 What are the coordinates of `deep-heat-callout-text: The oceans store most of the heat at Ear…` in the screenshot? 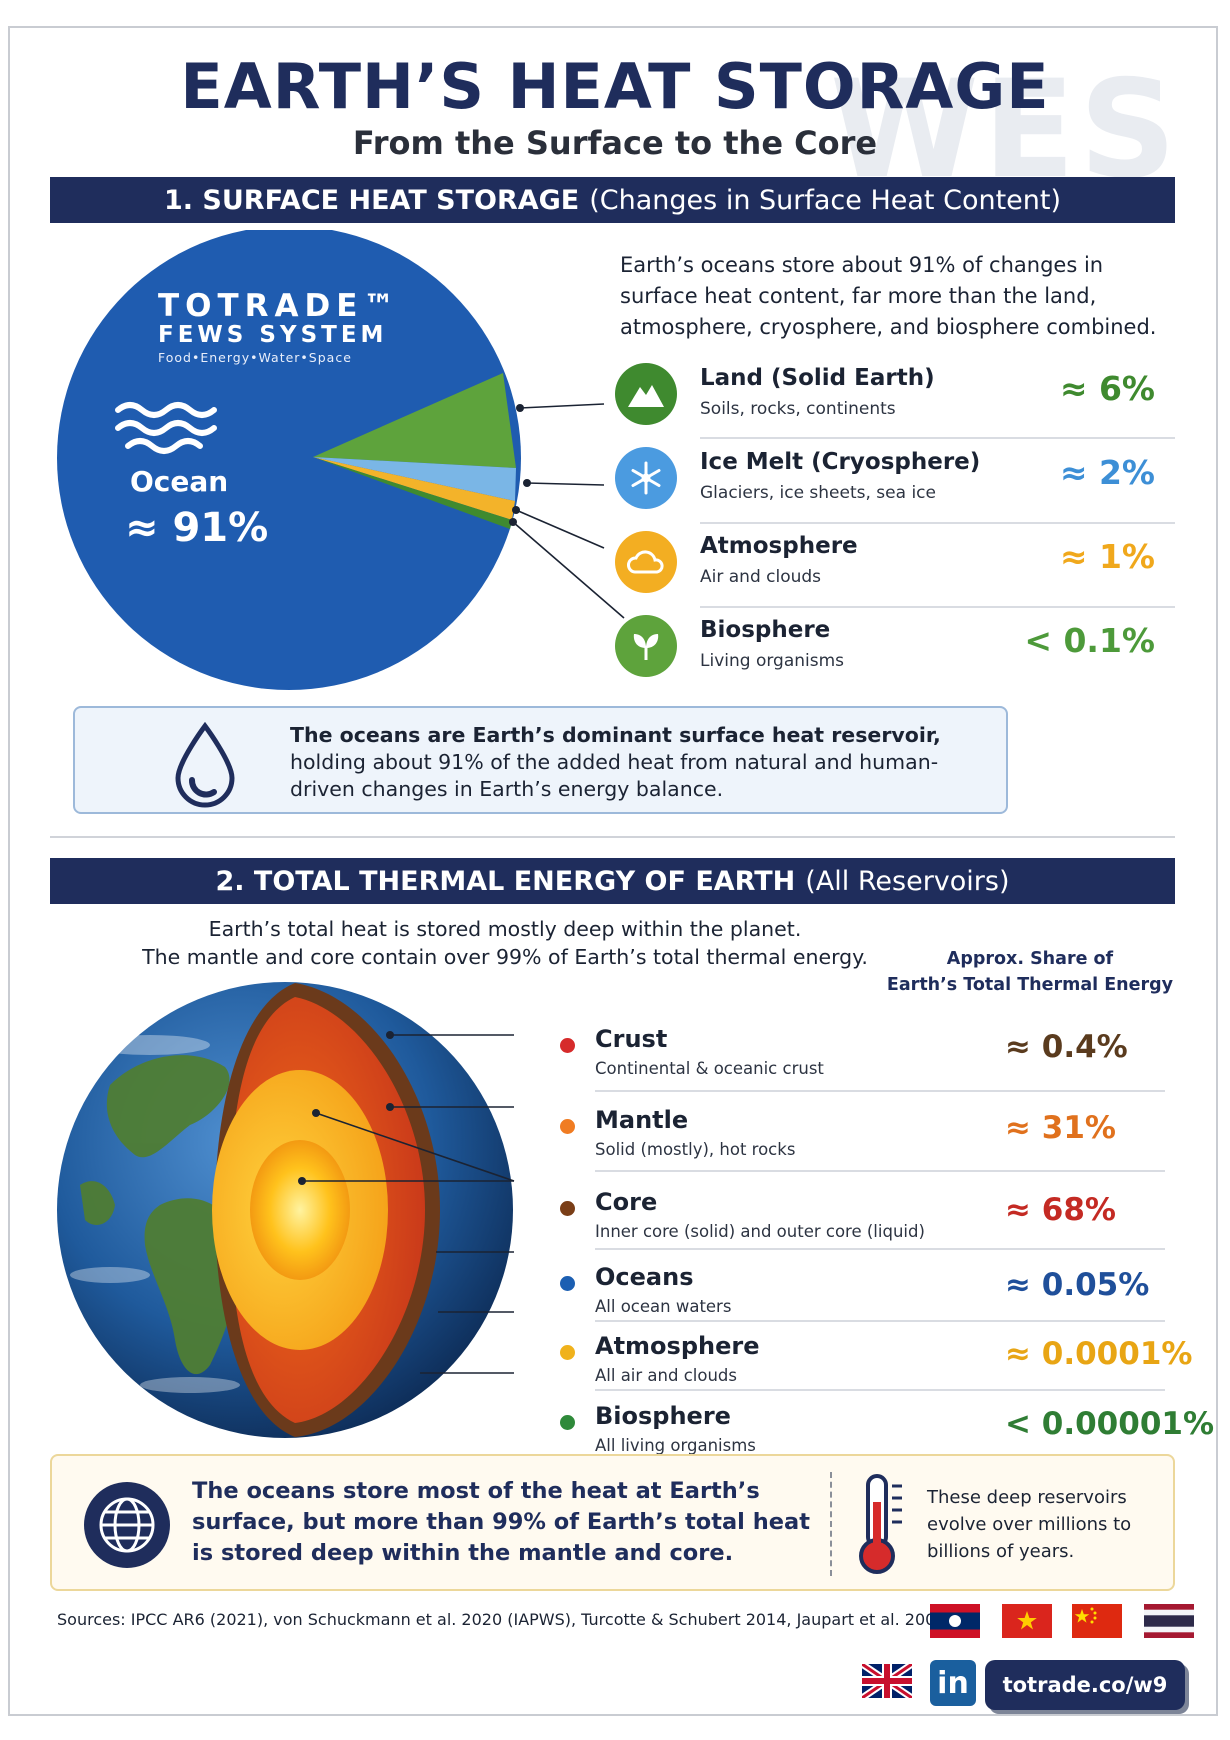 It's located at (501, 1522).